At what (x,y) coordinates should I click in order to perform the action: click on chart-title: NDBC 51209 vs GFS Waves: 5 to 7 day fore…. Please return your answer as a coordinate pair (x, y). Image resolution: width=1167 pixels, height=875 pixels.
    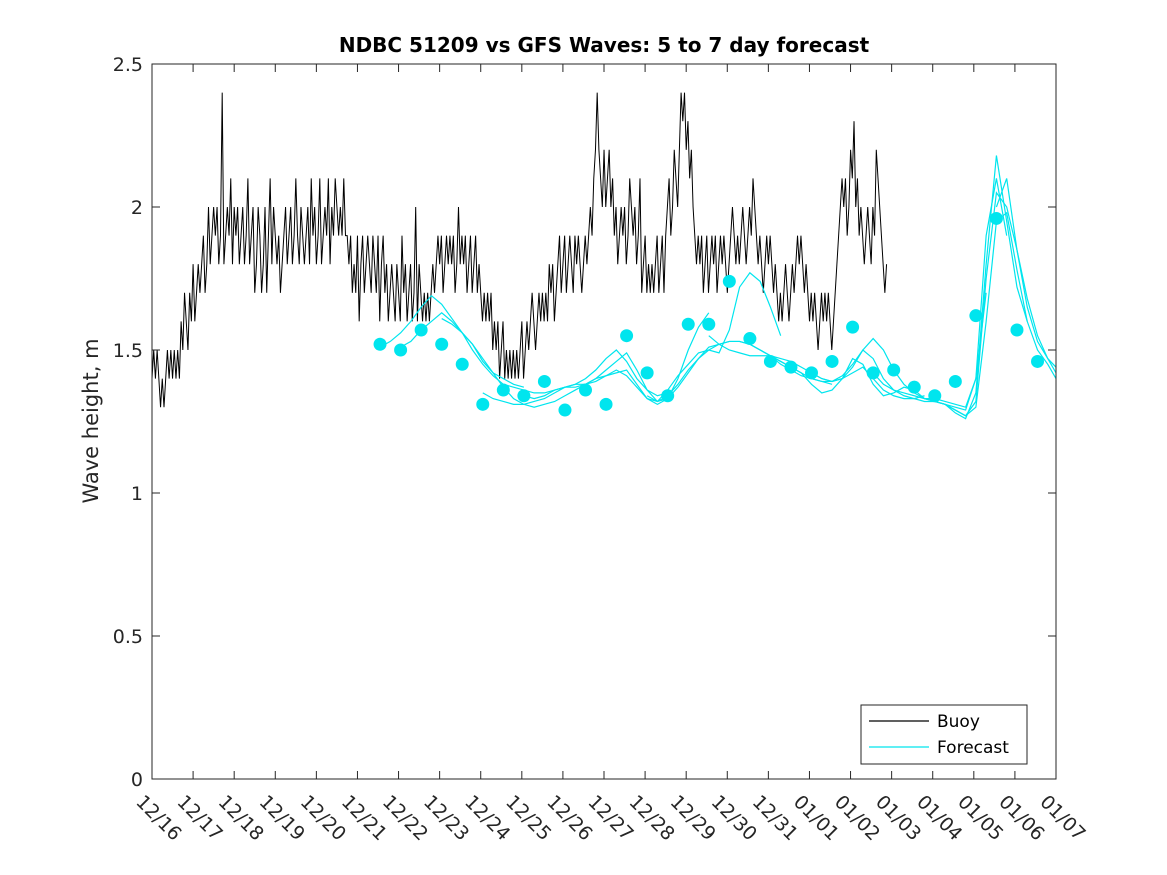
    Looking at the image, I should click on (604, 45).